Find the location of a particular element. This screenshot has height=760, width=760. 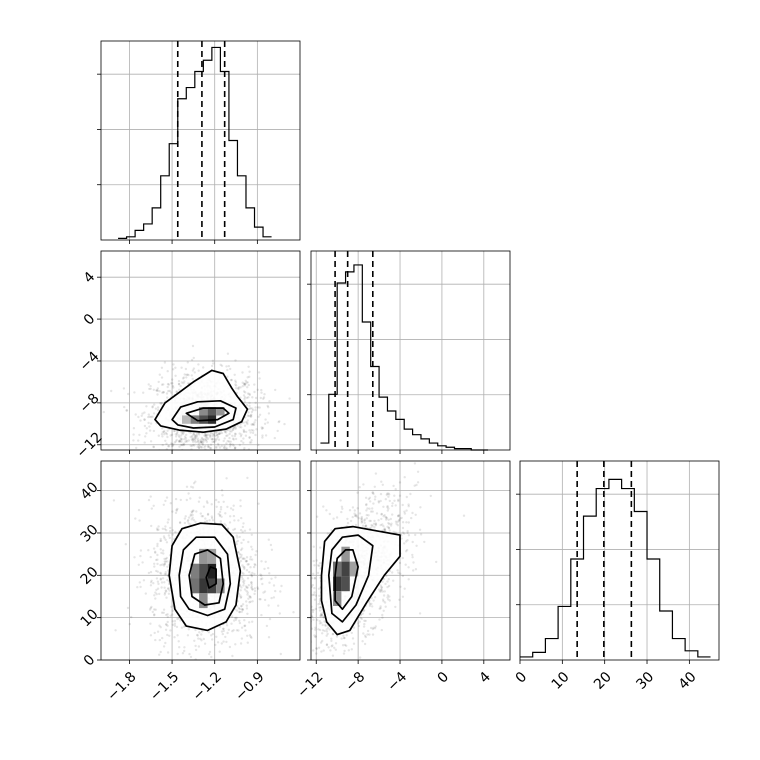

histogram-steps is located at coordinates (615, 568).